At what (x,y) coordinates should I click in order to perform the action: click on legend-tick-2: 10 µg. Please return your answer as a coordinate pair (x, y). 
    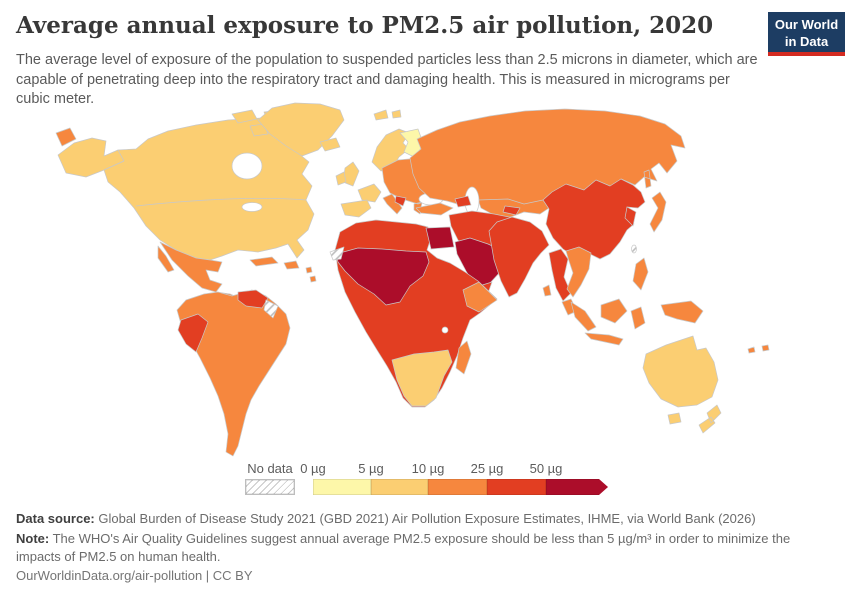
    Looking at the image, I should click on (428, 468).